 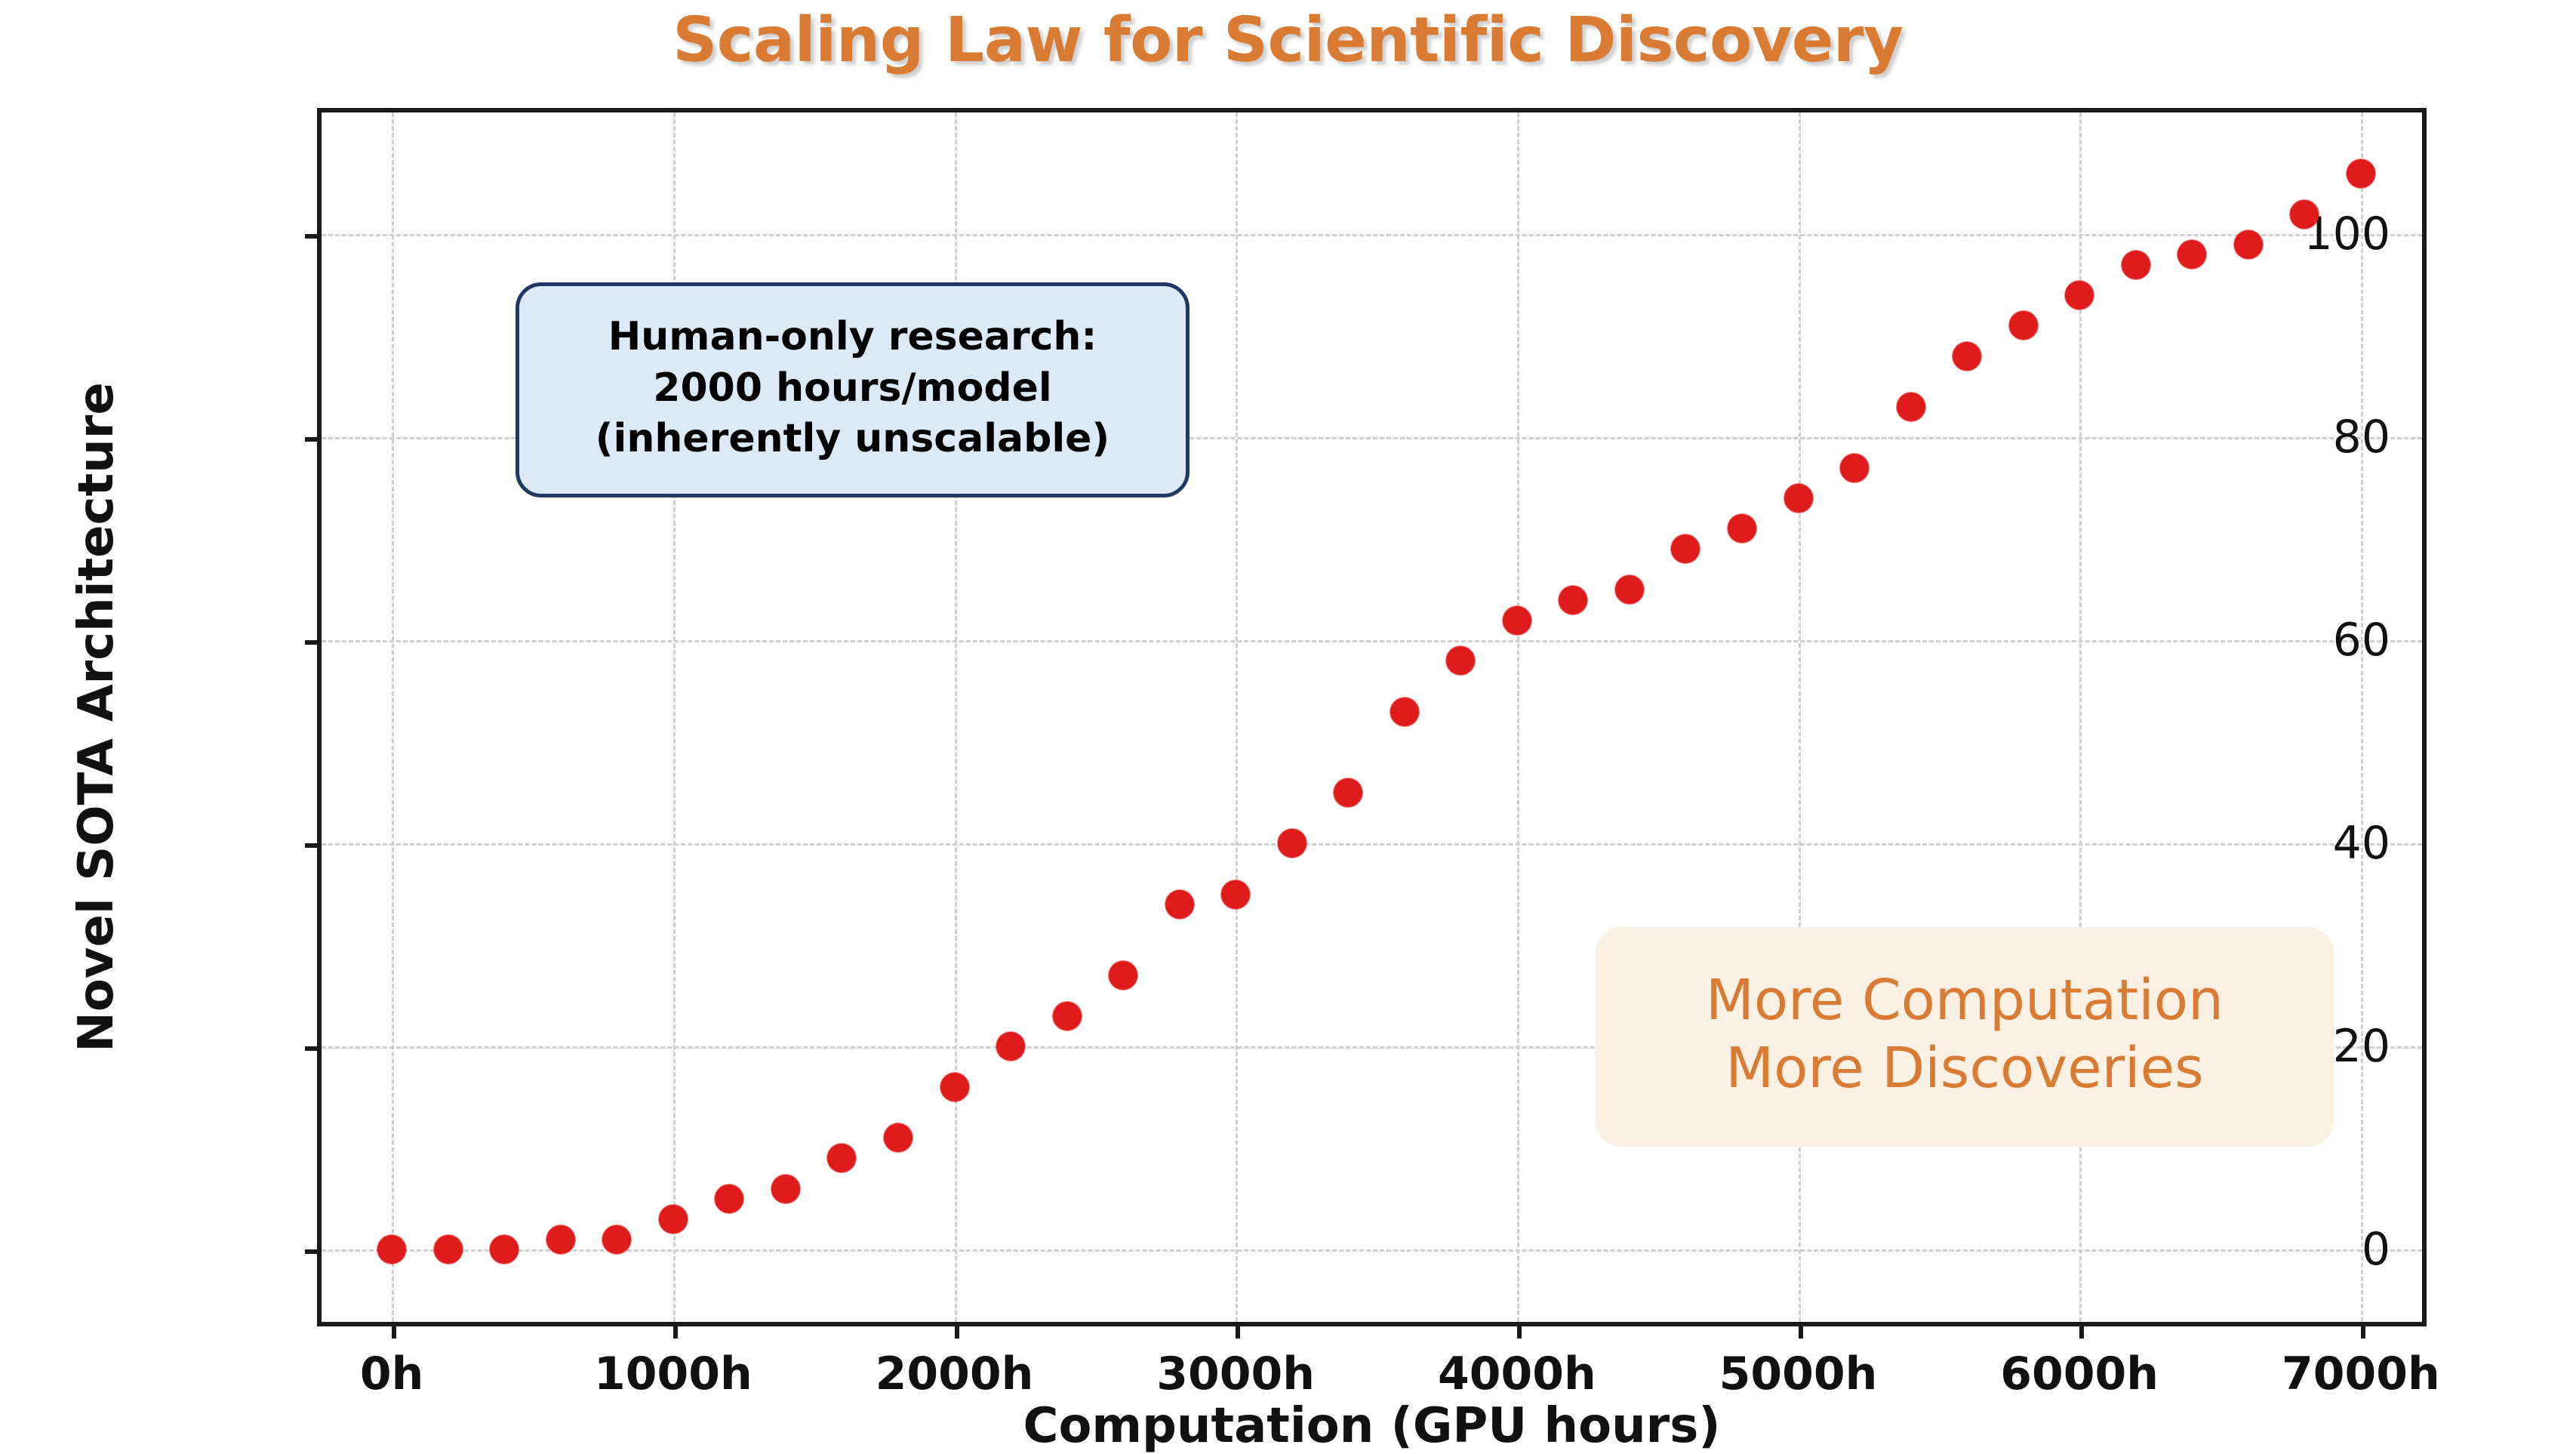 What do you see at coordinates (2079, 1374) in the screenshot?
I see `x-tick-label: 6000h` at bounding box center [2079, 1374].